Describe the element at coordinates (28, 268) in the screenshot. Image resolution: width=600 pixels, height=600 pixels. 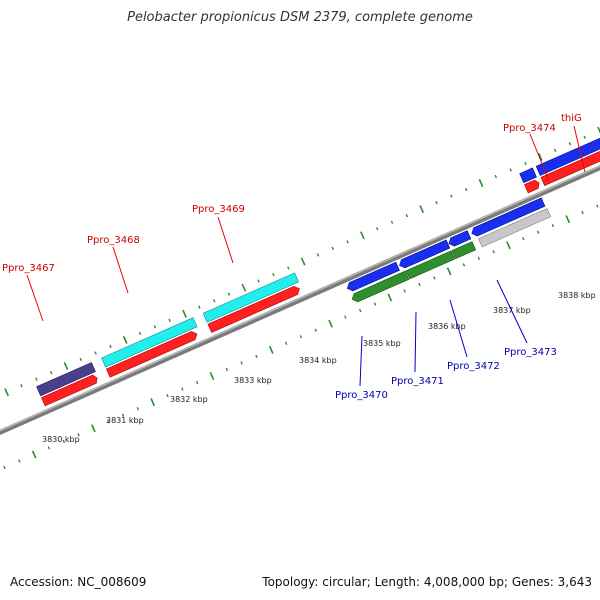
I see `gene-label-ppro-3467: Ppro_3467` at that location.